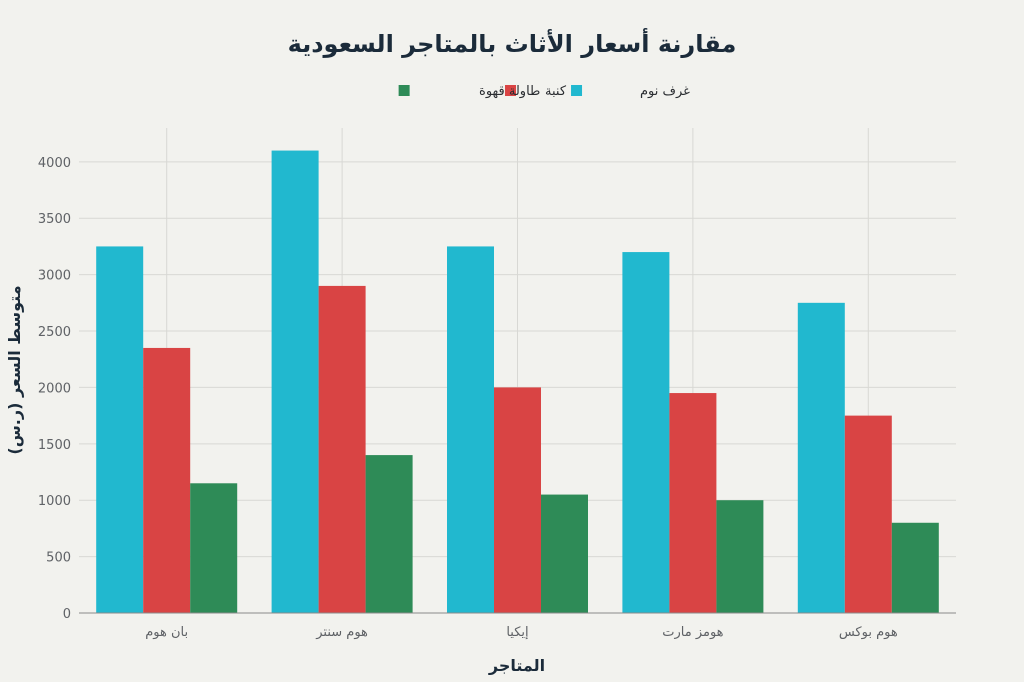 This screenshot has width=1024, height=682. I want to click on x-tick-label: هوم بوكس, so click(868, 632).